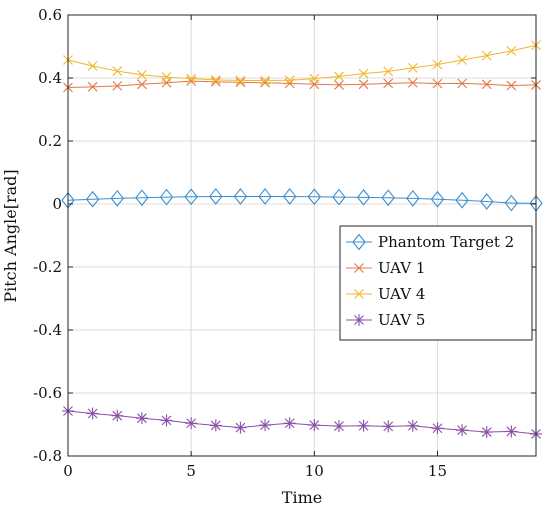  Describe the element at coordinates (401, 320) in the screenshot. I see `legend-label: UAV 5` at that location.